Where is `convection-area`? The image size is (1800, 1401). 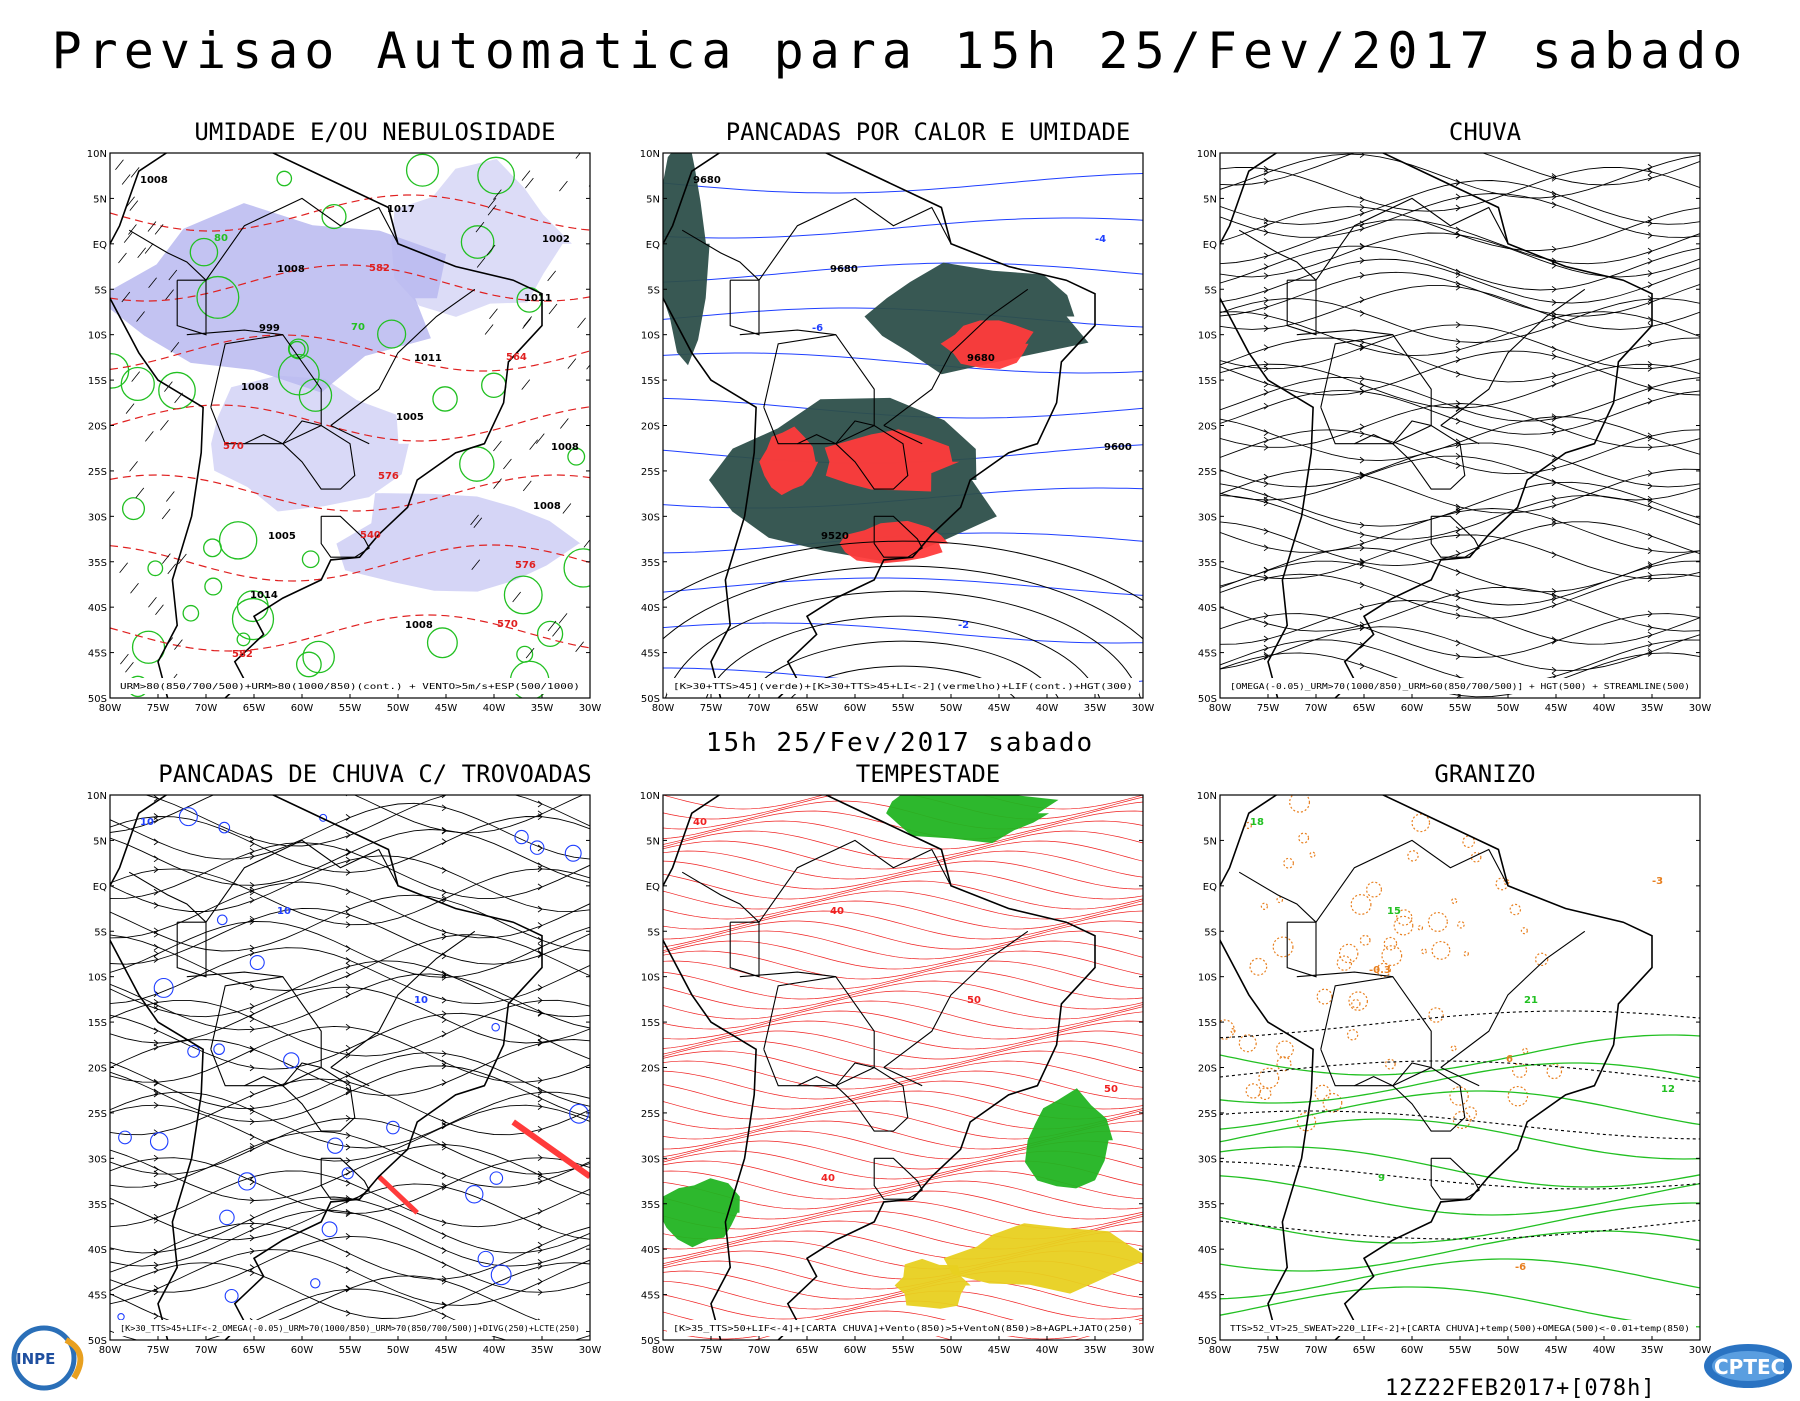
convection-area is located at coordinates (686, 259).